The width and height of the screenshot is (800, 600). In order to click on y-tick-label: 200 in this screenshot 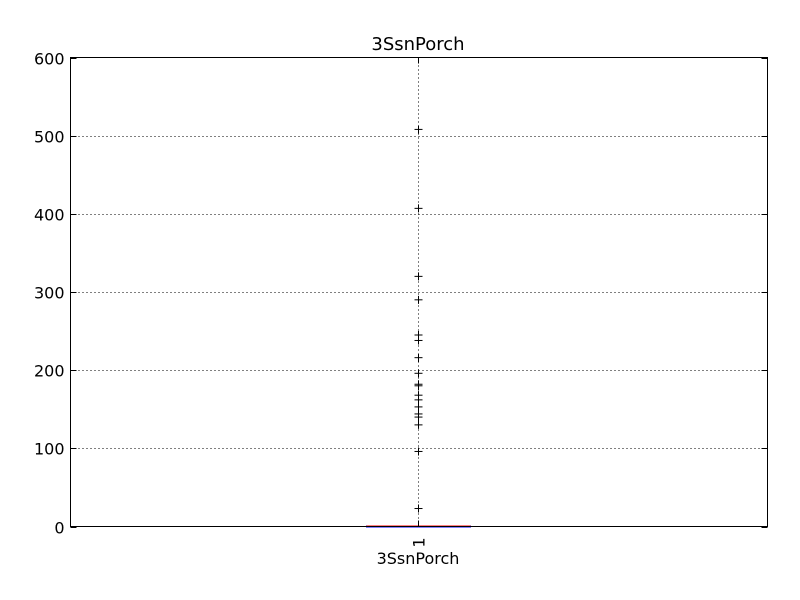, I will do `click(49, 371)`.